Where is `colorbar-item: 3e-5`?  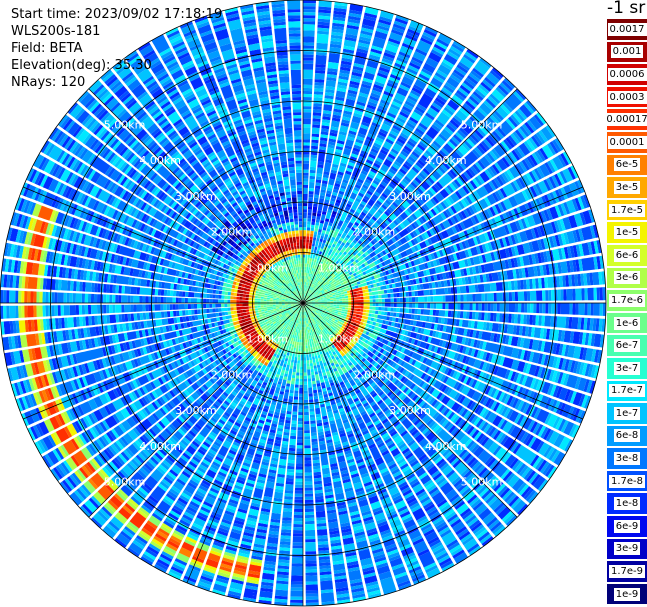
colorbar-item: 3e-5 is located at coordinates (627, 187).